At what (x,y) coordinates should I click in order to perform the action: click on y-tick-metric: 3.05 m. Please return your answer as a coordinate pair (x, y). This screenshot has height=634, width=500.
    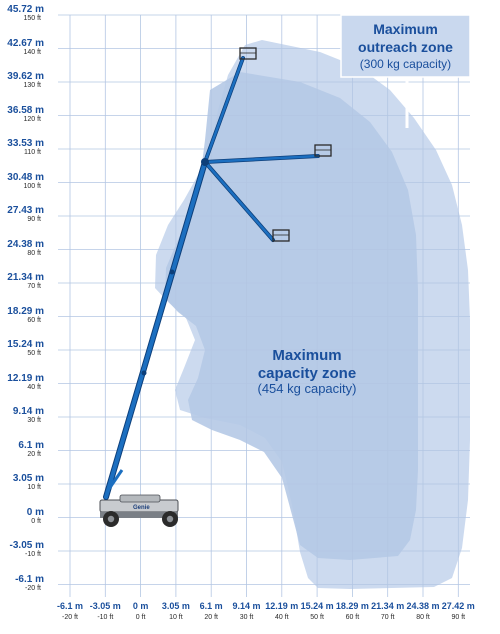
    Looking at the image, I should click on (28, 478).